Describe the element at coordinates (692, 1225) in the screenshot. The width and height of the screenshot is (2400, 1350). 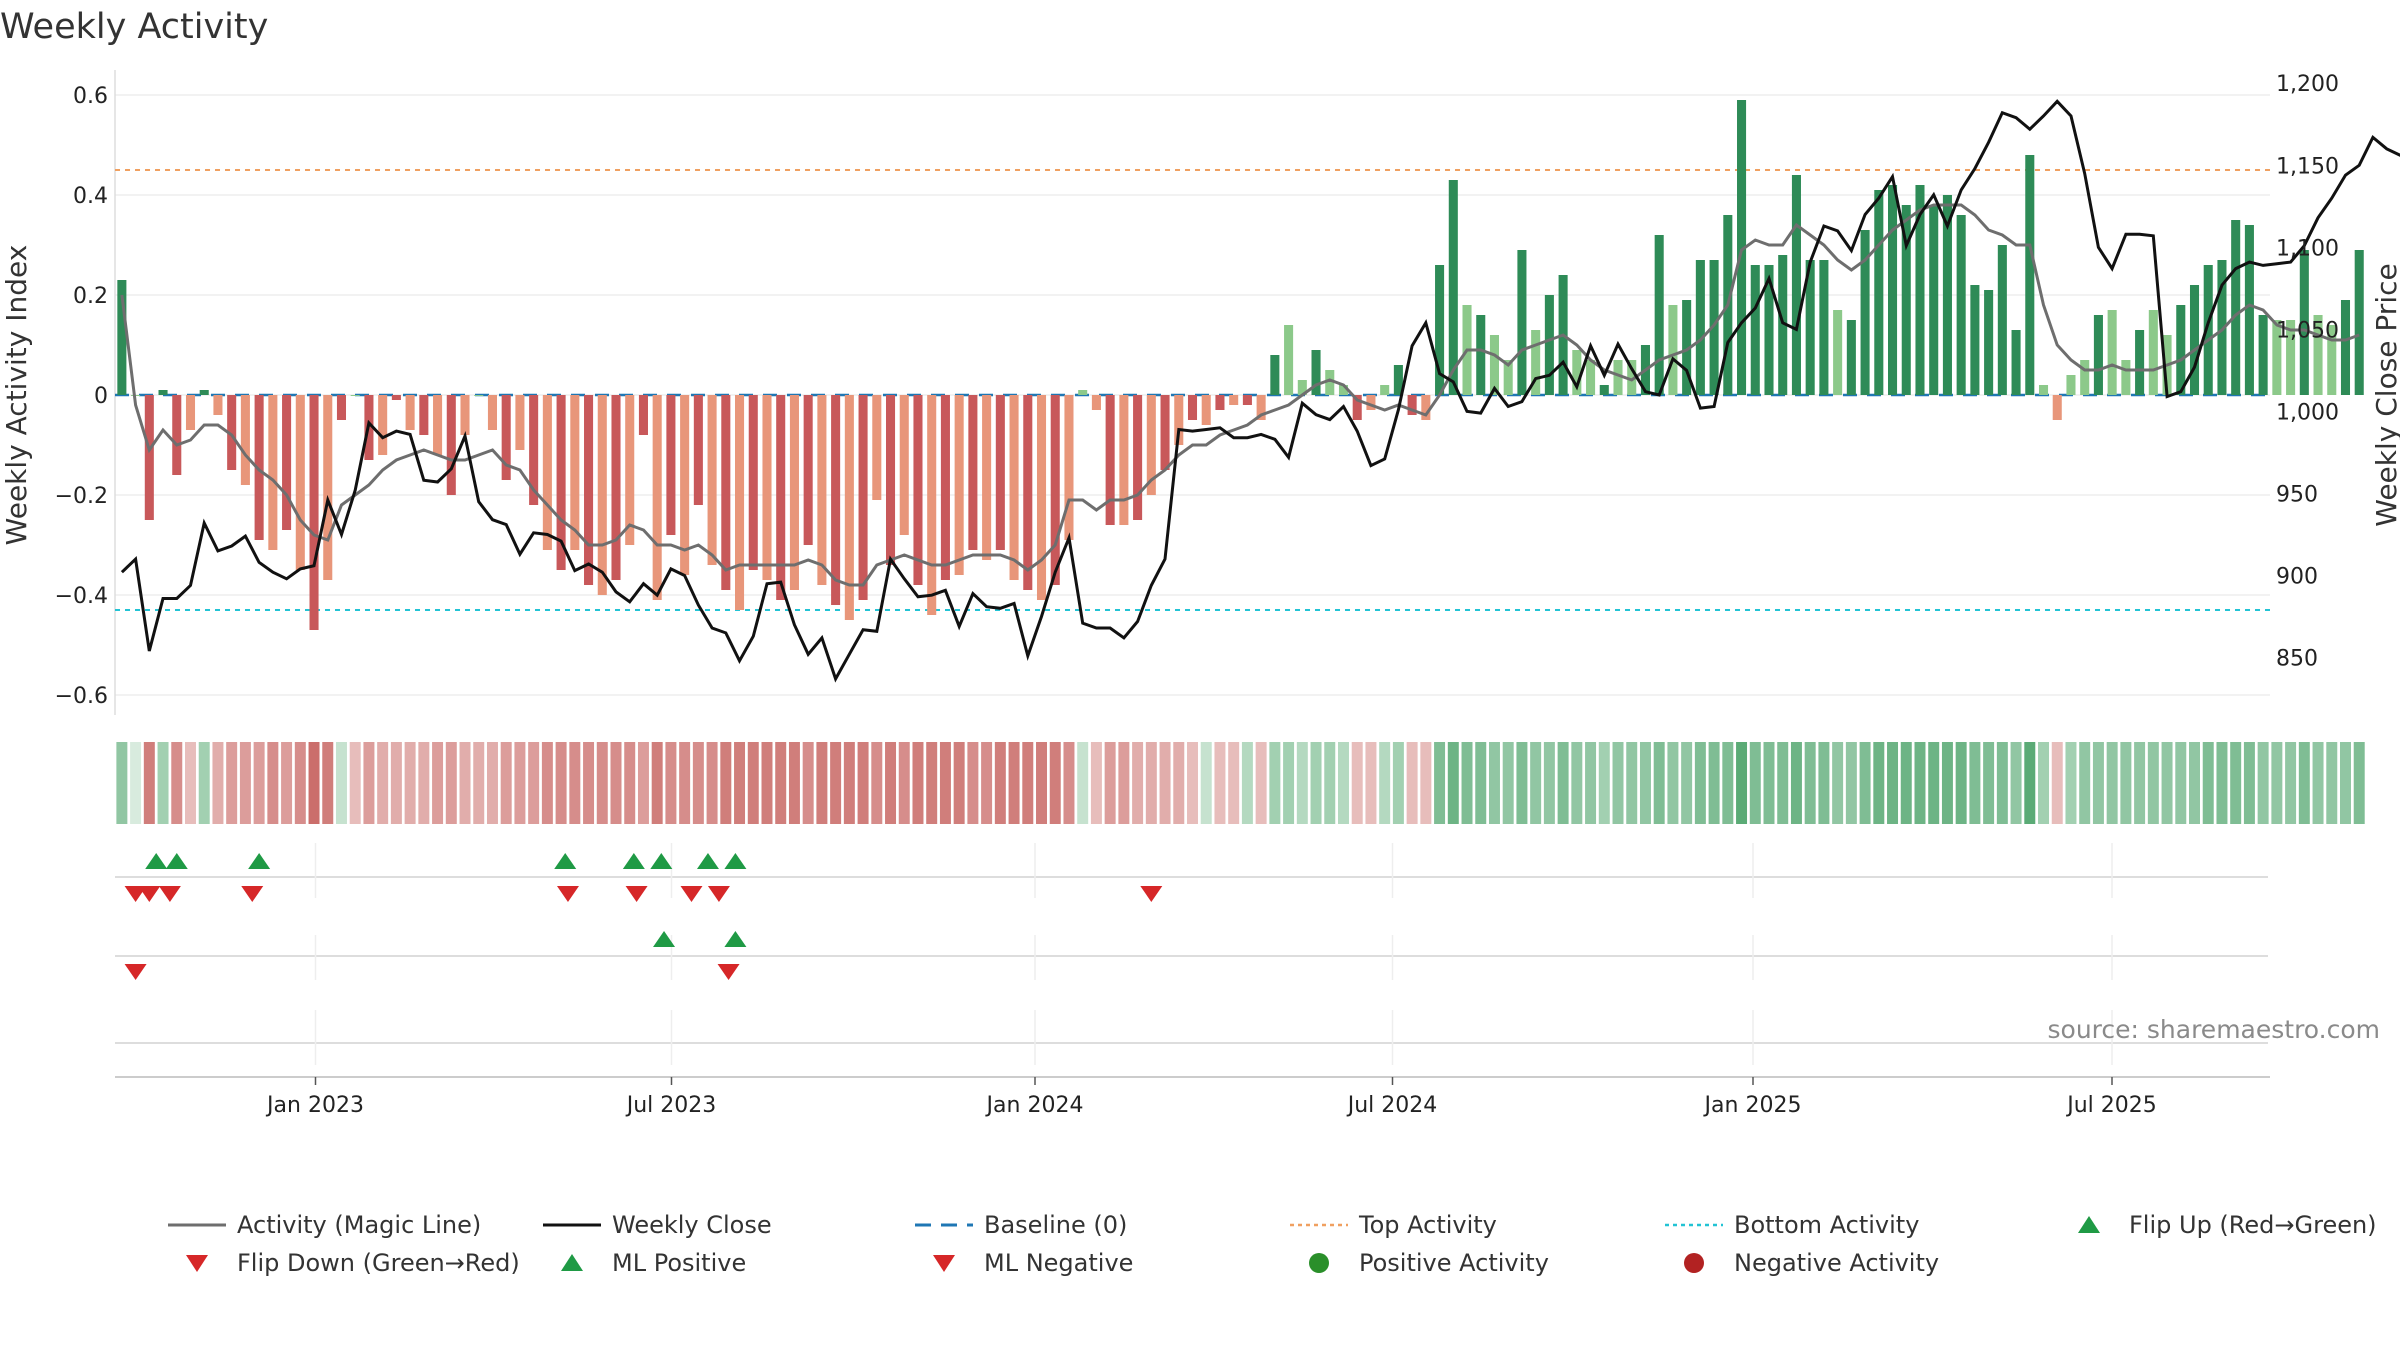
I see `legend-label: Weekly Close` at that location.